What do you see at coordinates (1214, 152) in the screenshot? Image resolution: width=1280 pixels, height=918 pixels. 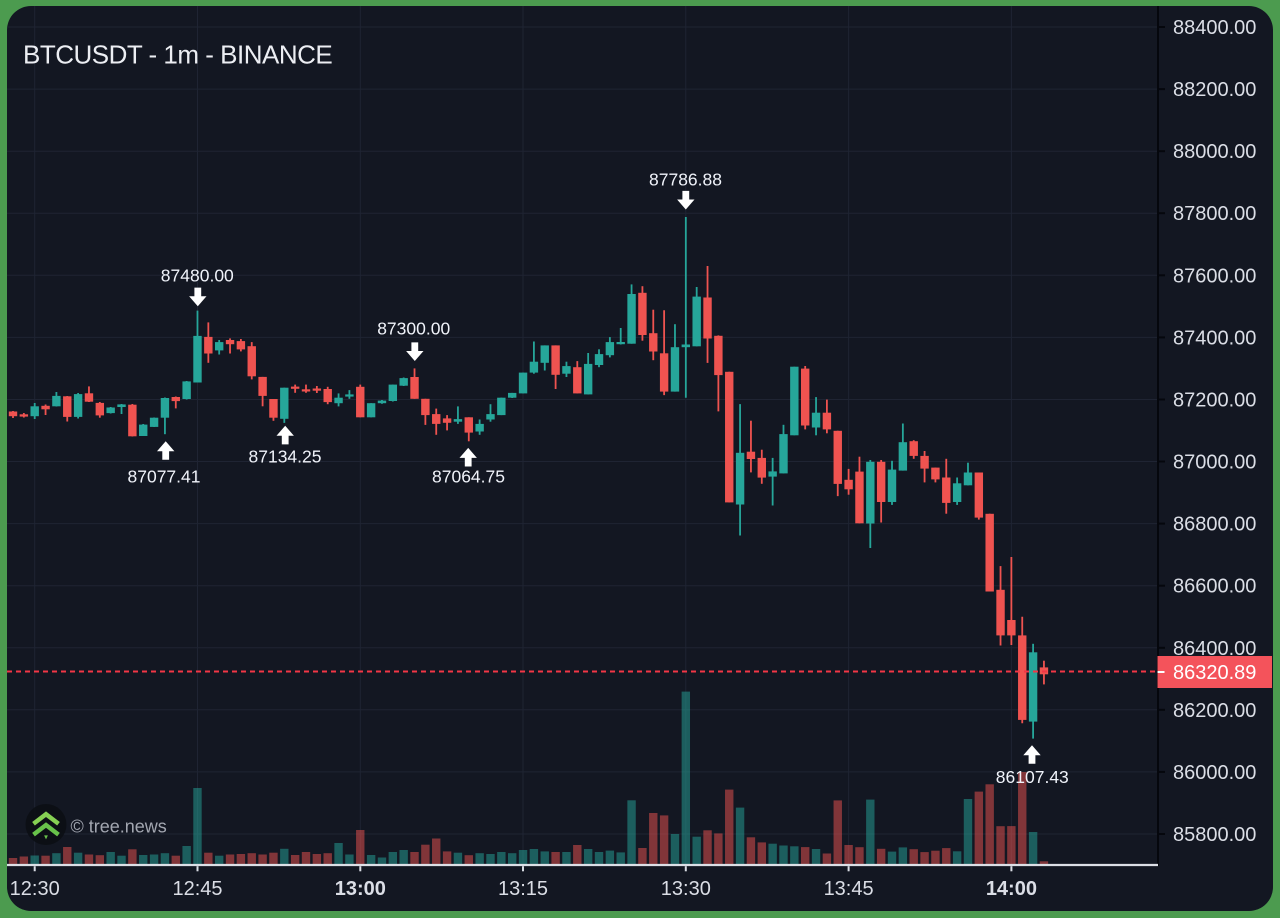 I see `svg-text: 88000.00` at bounding box center [1214, 152].